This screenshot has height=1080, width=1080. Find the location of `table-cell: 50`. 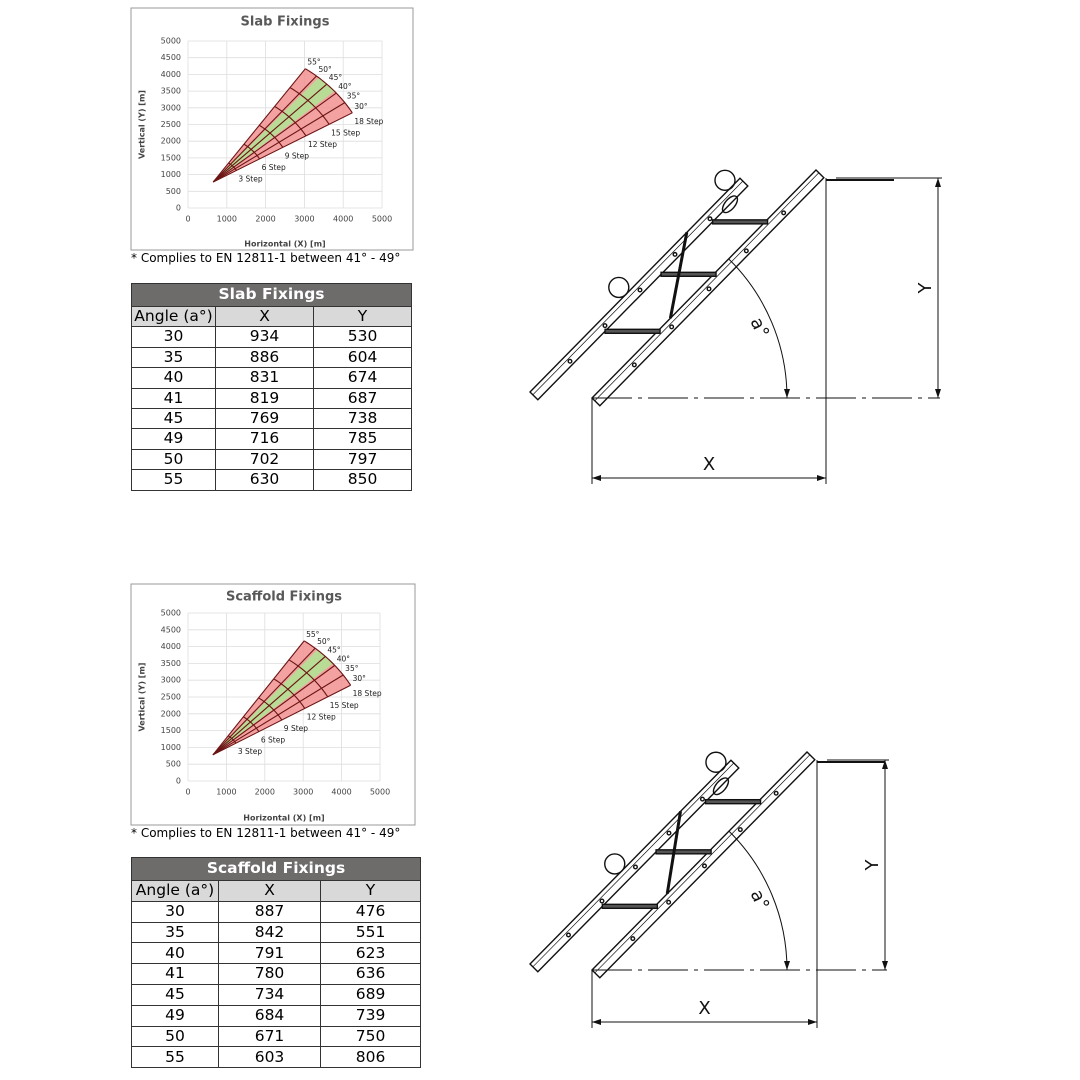

table-cell: 50 is located at coordinates (173, 459).